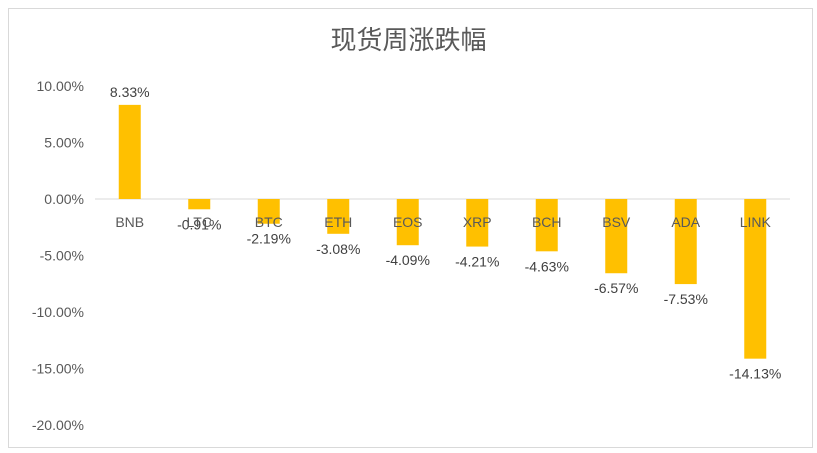 Image resolution: width=817 pixels, height=453 pixels. I want to click on data-label-bch: -4.63%, so click(547, 266).